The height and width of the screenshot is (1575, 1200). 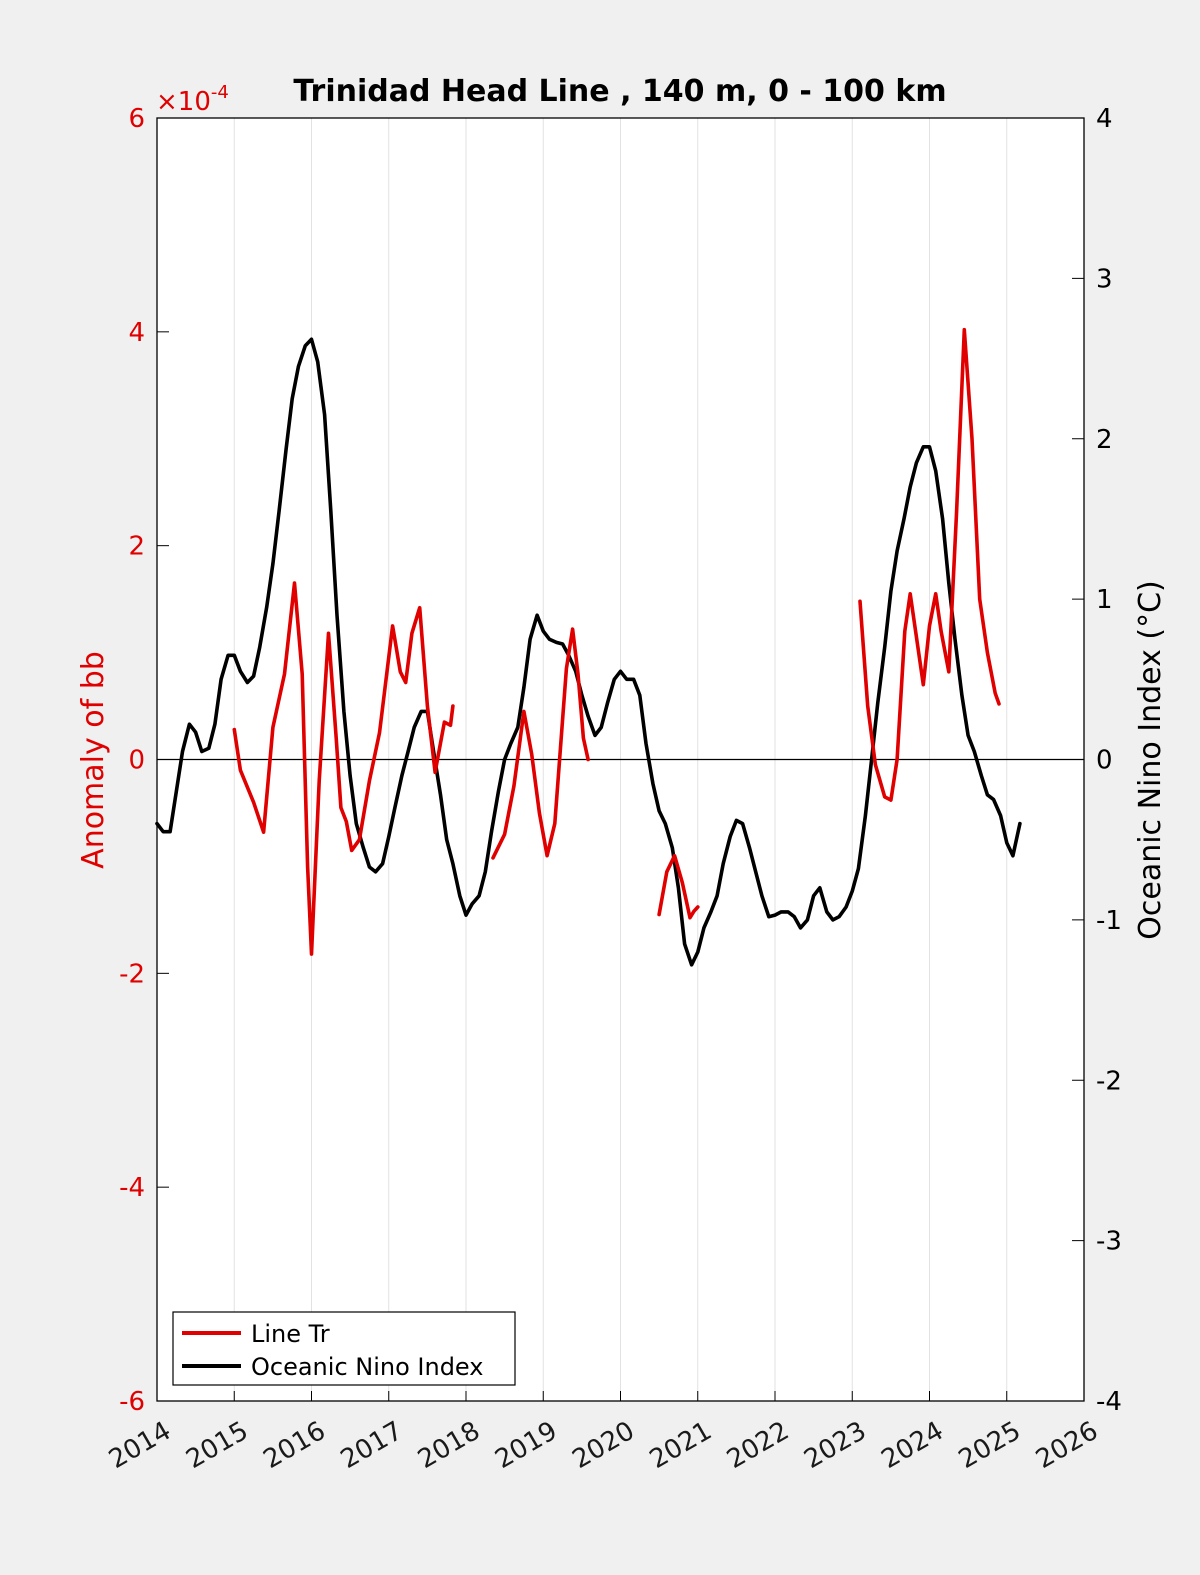 What do you see at coordinates (290, 1334) in the screenshot?
I see `legend-label-line-tr: Line Tr` at bounding box center [290, 1334].